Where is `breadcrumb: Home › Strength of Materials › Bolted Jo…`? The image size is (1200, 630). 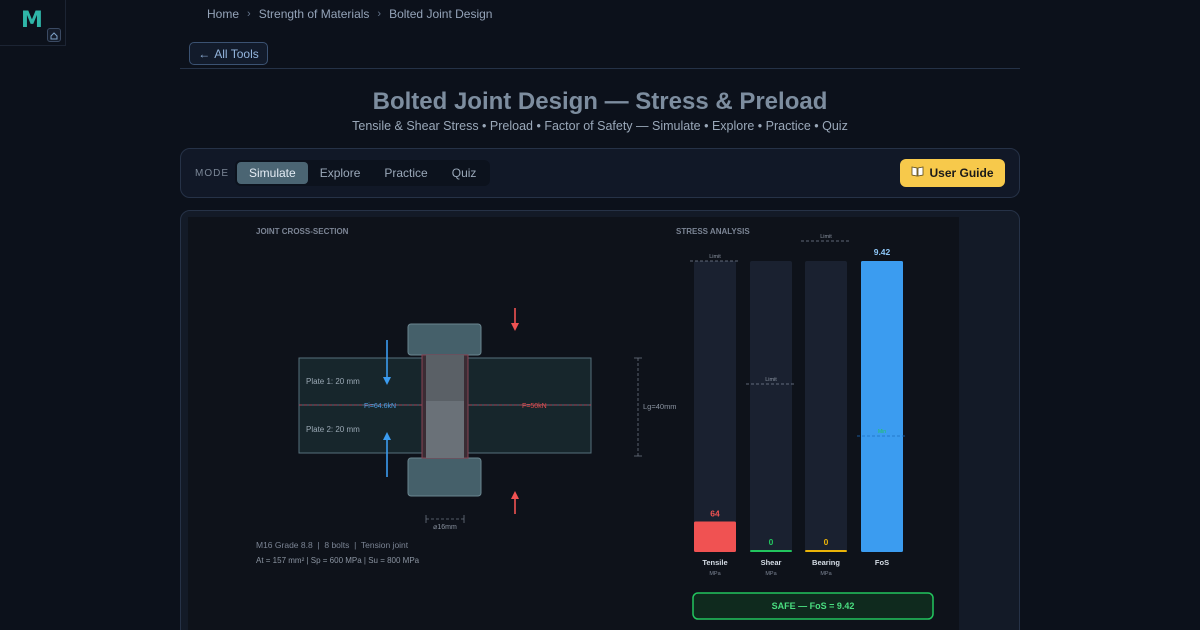
breadcrumb: Home › Strength of Materials › Bolted Jo… is located at coordinates (349, 14).